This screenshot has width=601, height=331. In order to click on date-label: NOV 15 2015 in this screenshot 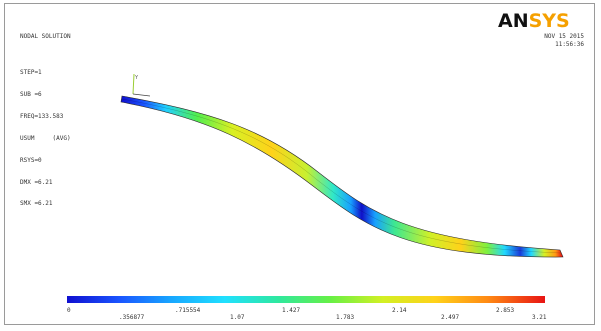, I will do `click(564, 36)`.